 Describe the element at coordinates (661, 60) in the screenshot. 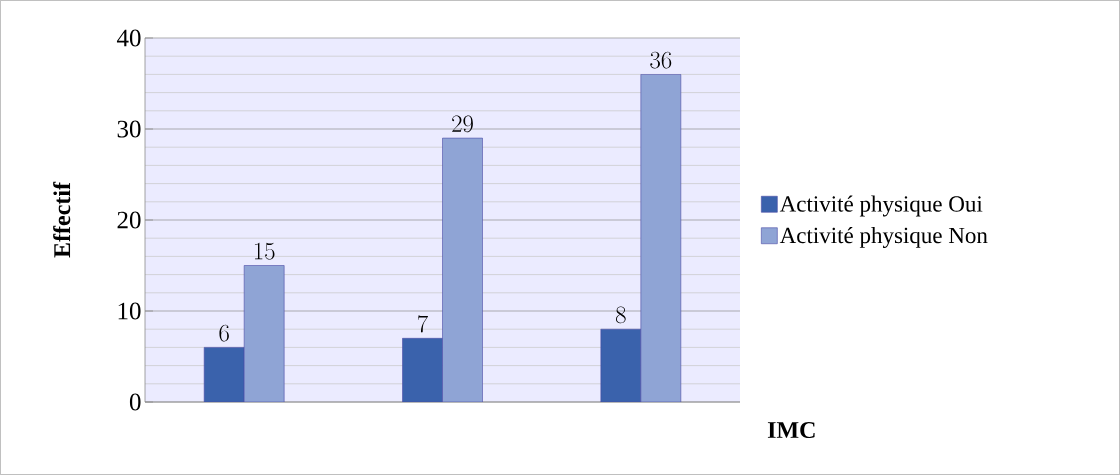

I see `data-label: 36` at that location.